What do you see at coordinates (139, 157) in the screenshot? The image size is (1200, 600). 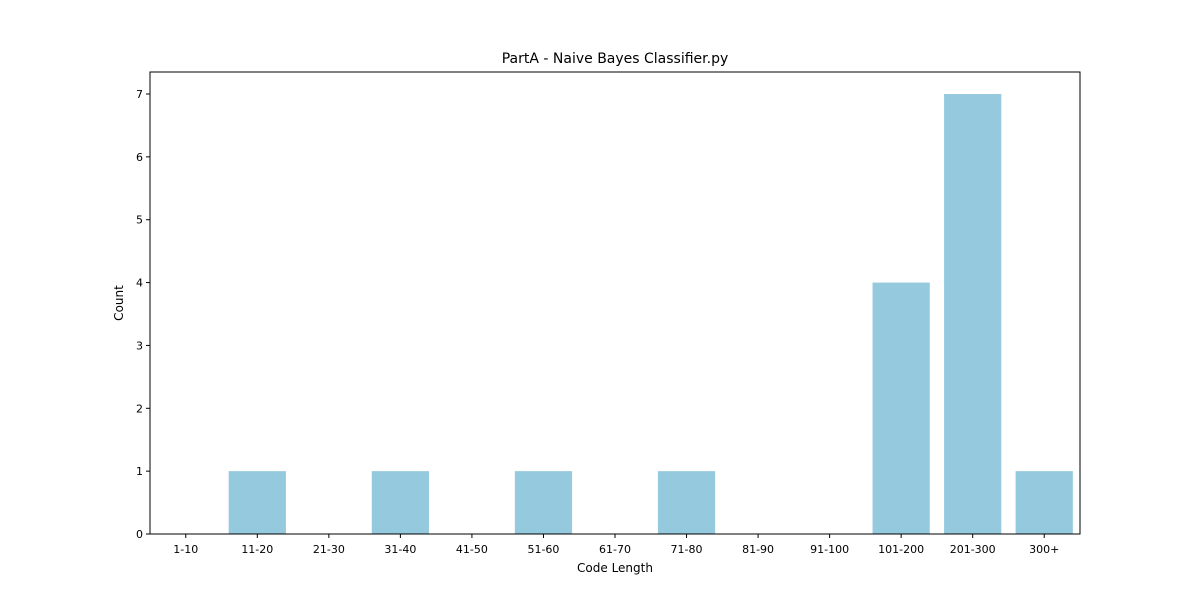 I see `y-tick-label: 6` at bounding box center [139, 157].